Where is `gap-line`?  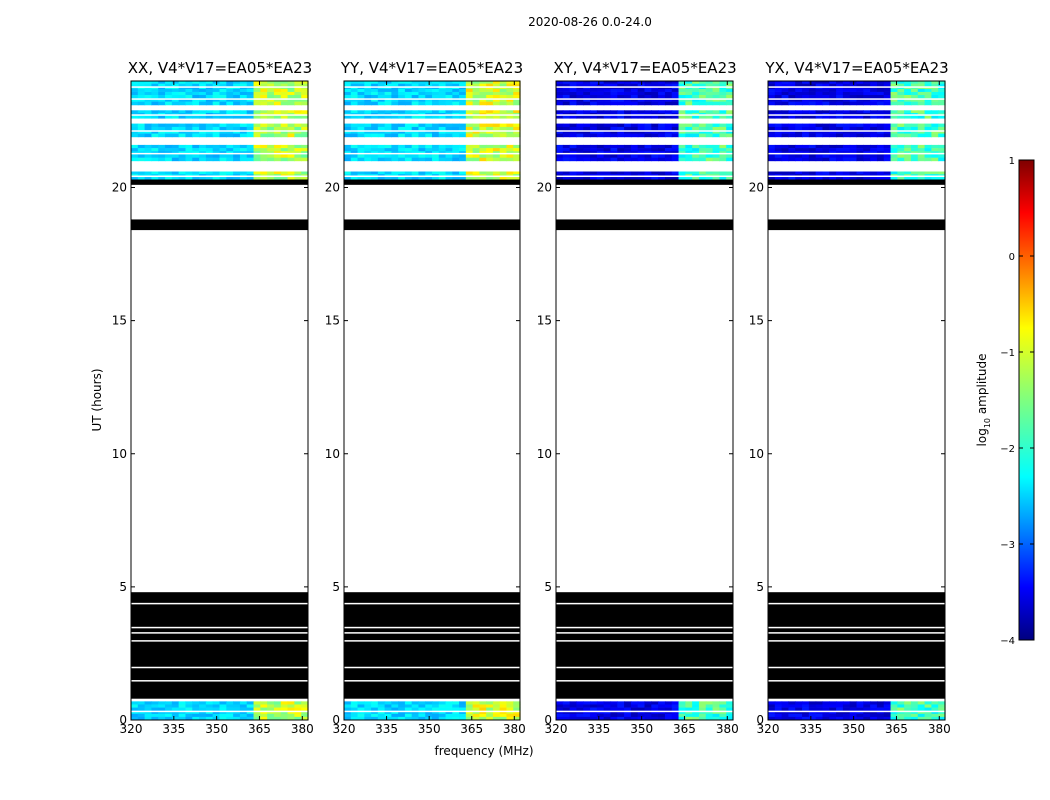 gap-line is located at coordinates (856, 115).